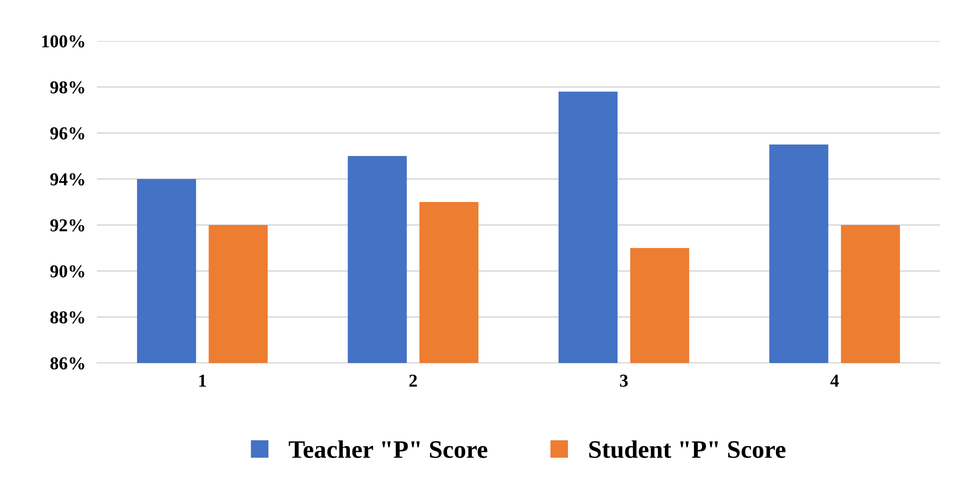  I want to click on y-tick-label: 94%, so click(67, 179).